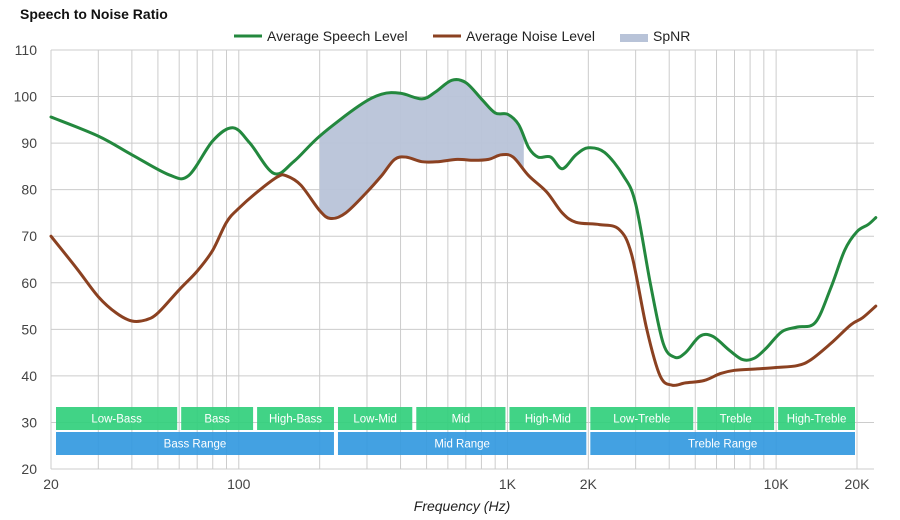  I want to click on band-bass-label: Bass, so click(217, 420).